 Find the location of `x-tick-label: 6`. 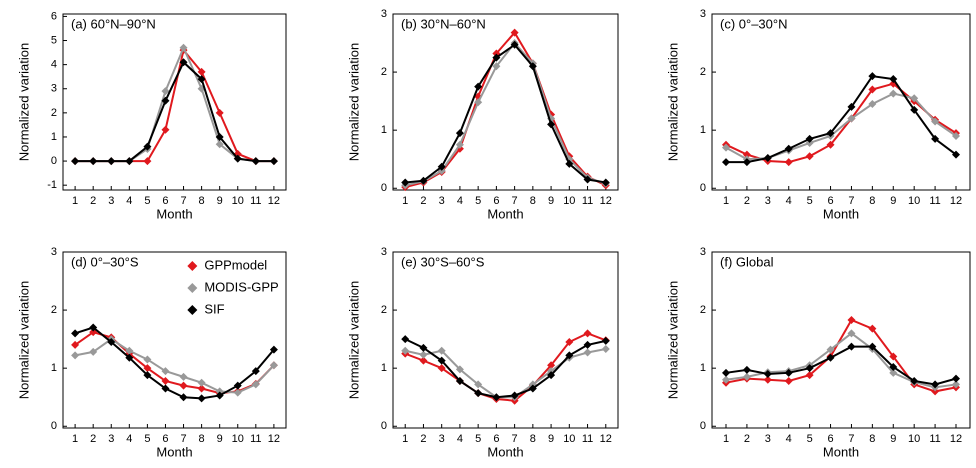

x-tick-label: 6 is located at coordinates (165, 201).